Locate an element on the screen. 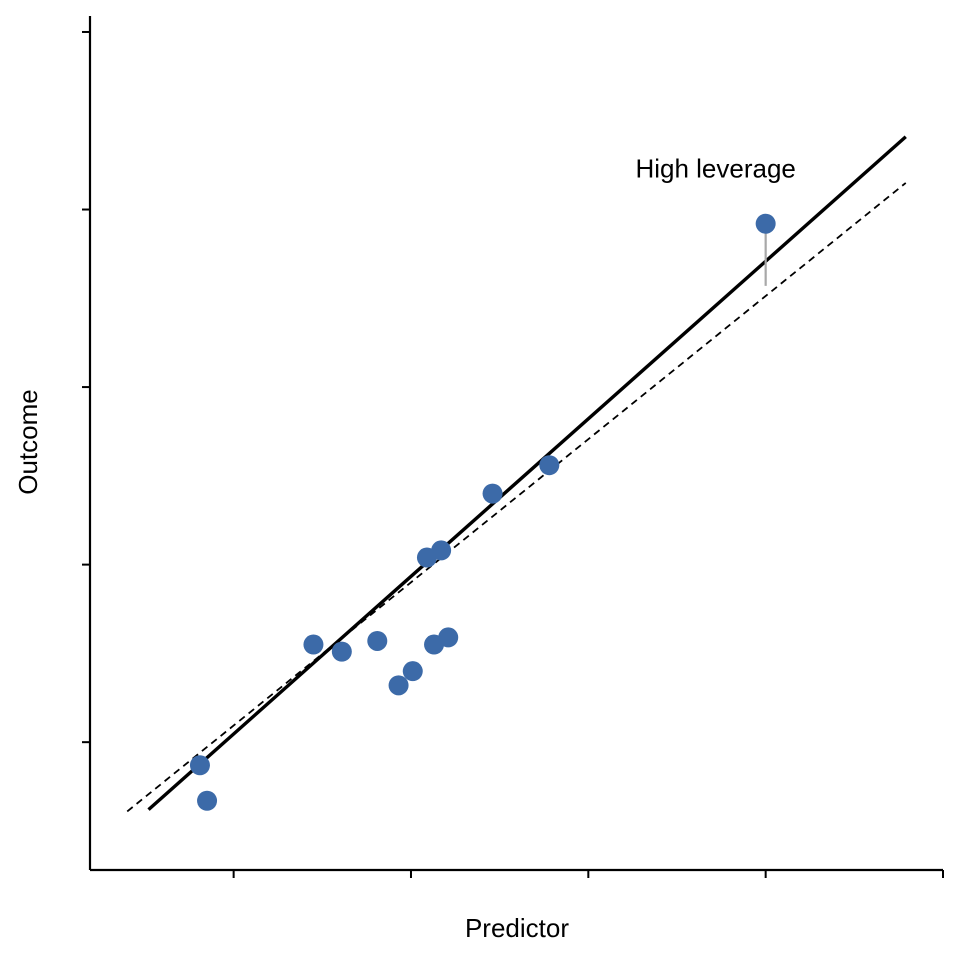 This screenshot has width=960, height=960. x-axis-ticks is located at coordinates (588, 874).